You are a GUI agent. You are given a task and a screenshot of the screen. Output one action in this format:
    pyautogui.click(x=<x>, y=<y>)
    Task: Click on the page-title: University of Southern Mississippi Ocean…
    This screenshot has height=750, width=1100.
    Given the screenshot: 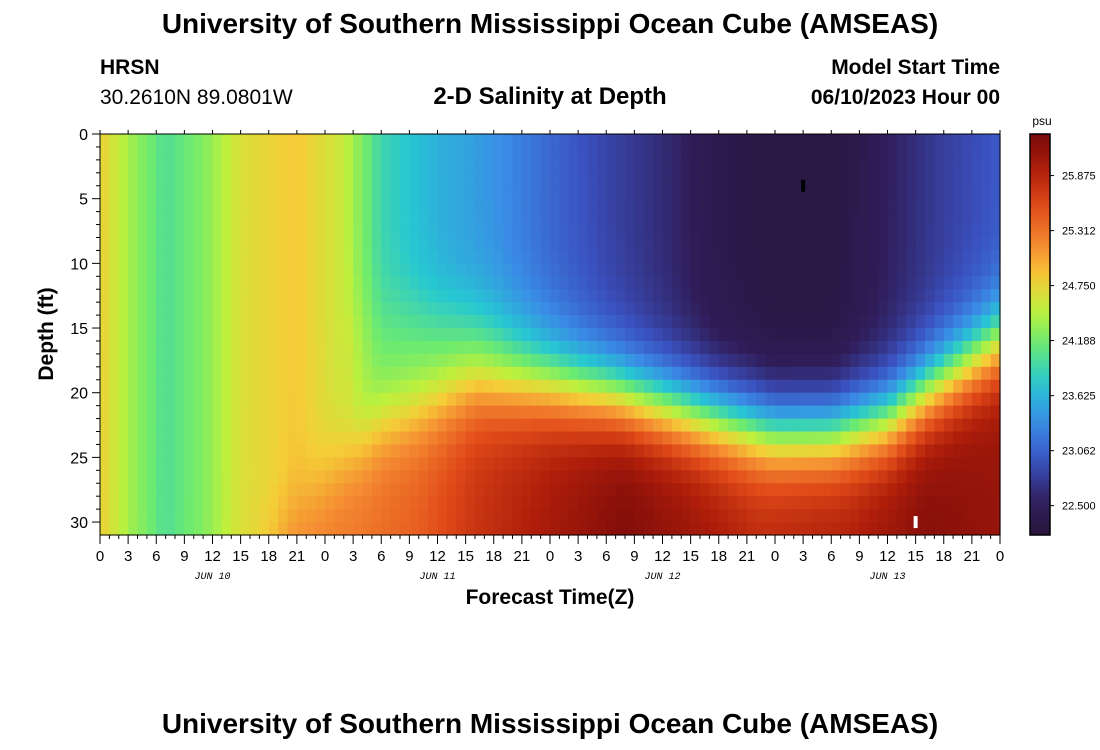 What is the action you would take?
    pyautogui.click(x=550, y=23)
    